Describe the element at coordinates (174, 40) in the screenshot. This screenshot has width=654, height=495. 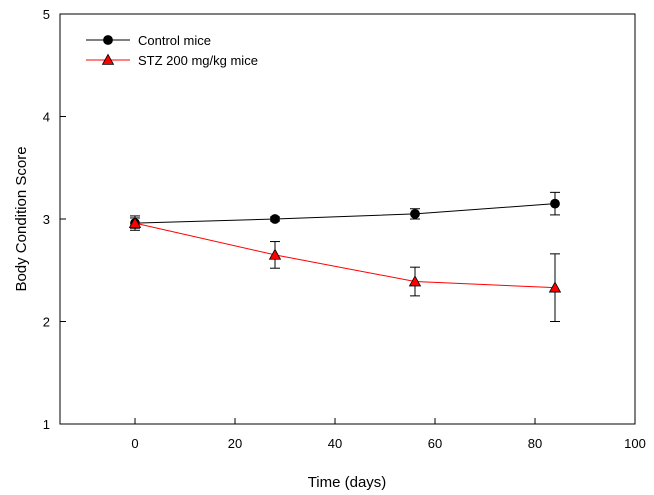
I see `legend-entry-label: Control mice` at that location.